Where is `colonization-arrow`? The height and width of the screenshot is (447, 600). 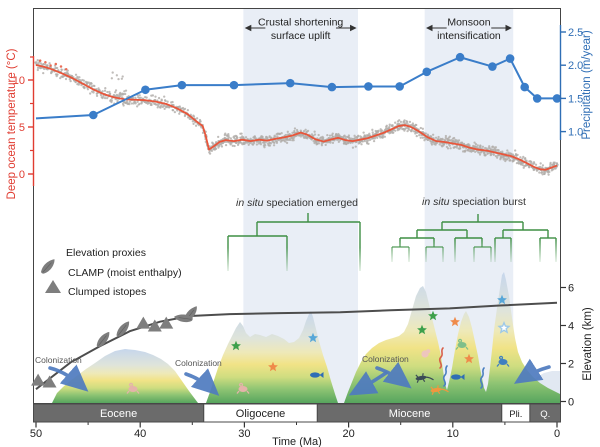 colonization-arrow is located at coordinates (368, 383).